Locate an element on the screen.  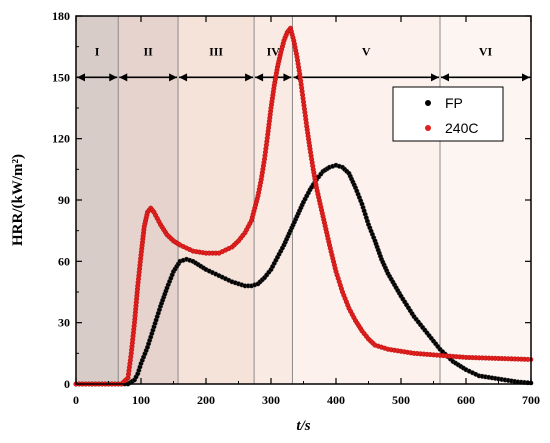
region-band-iii is located at coordinates (216, 200).